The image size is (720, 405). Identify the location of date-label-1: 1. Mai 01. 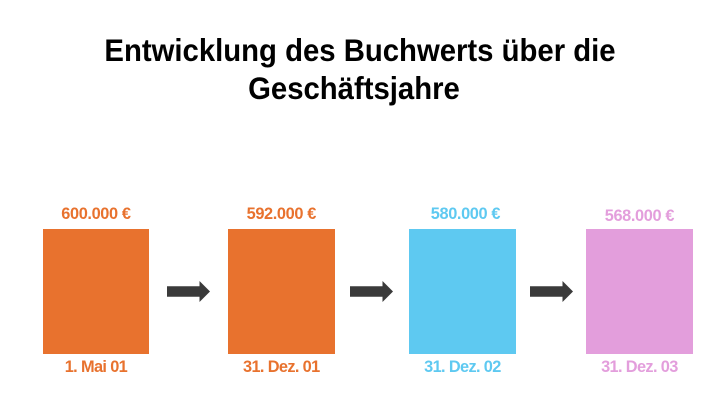
(96, 367).